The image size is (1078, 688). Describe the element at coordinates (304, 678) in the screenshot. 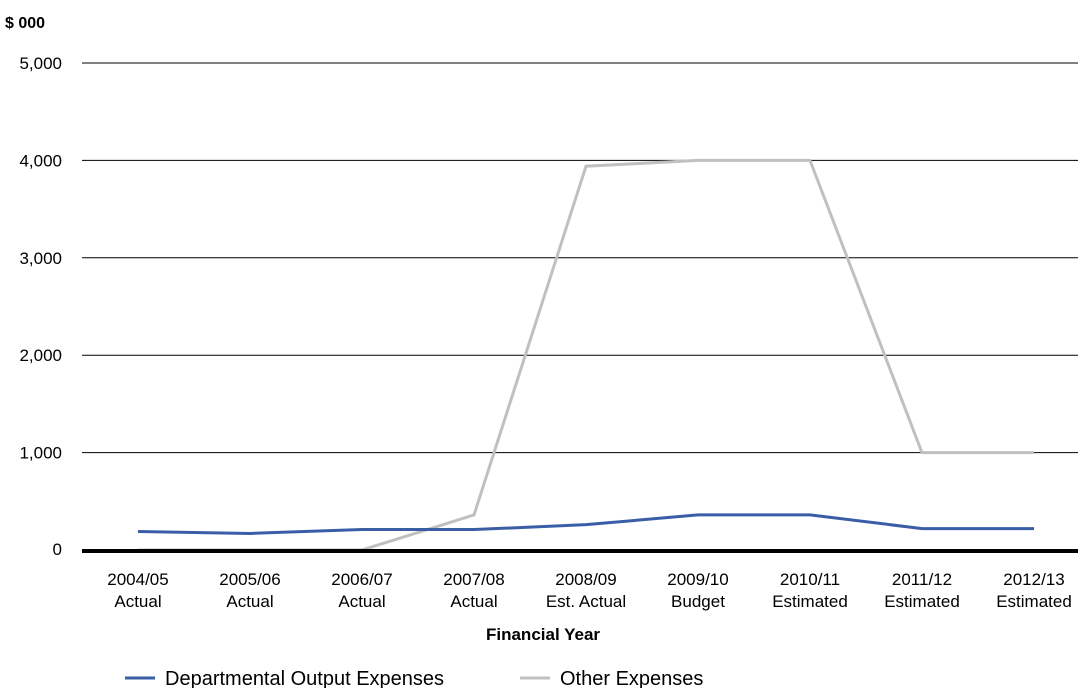

I see `legend-label: Departmental Output Expenses` at that location.